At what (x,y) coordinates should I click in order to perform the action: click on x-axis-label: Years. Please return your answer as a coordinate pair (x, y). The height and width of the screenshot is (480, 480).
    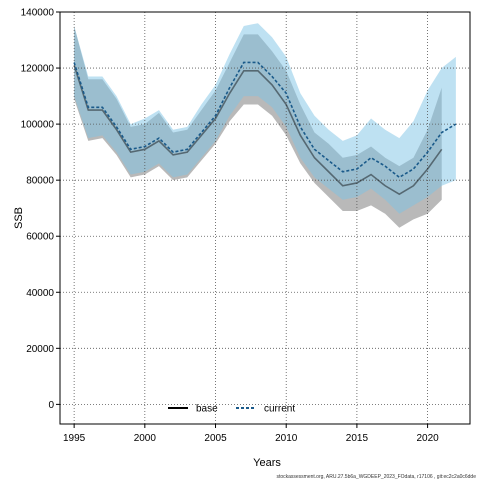
    Looking at the image, I should click on (267, 463).